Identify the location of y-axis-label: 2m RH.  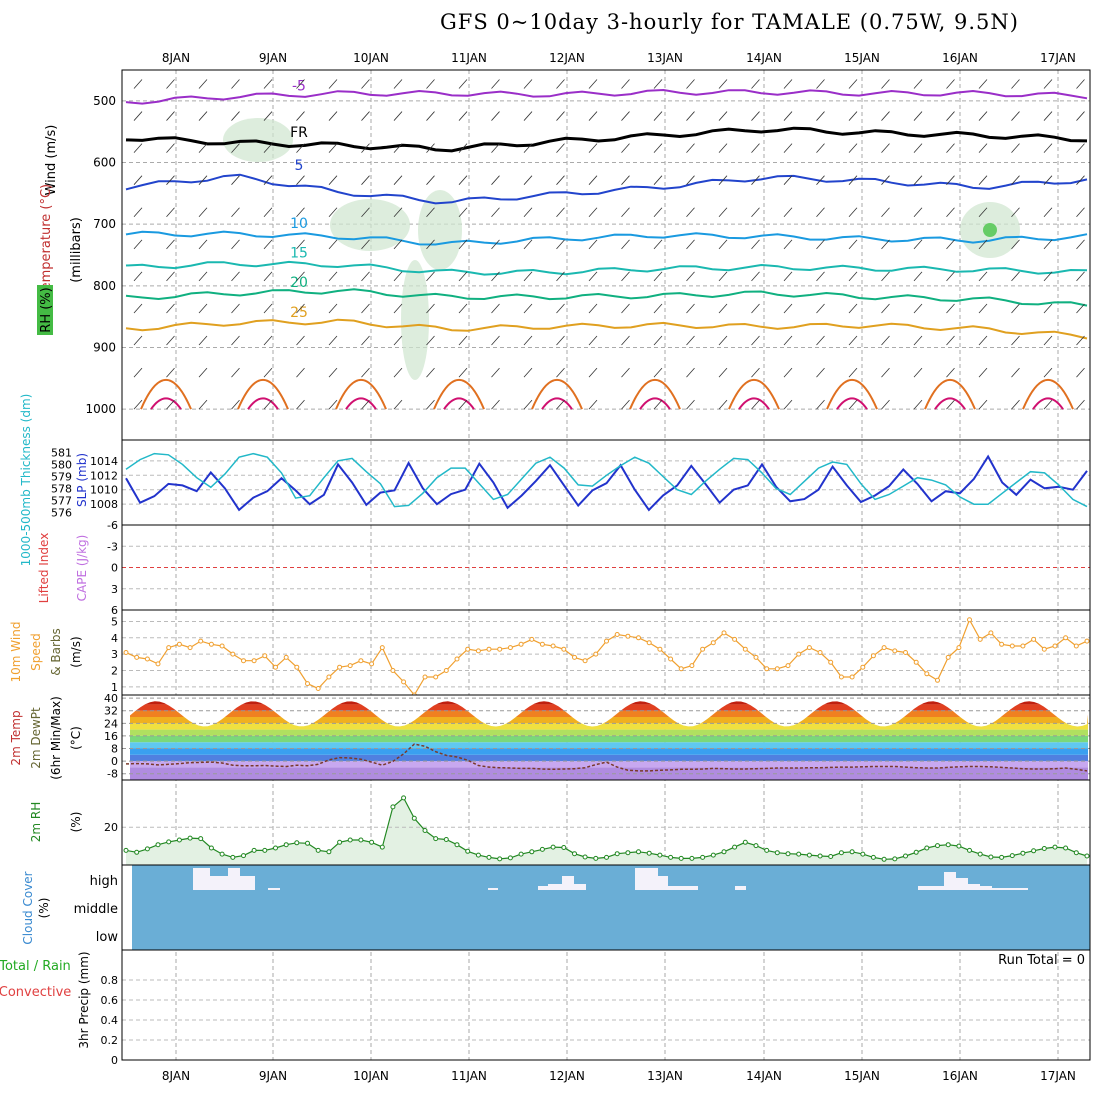
(36, 822).